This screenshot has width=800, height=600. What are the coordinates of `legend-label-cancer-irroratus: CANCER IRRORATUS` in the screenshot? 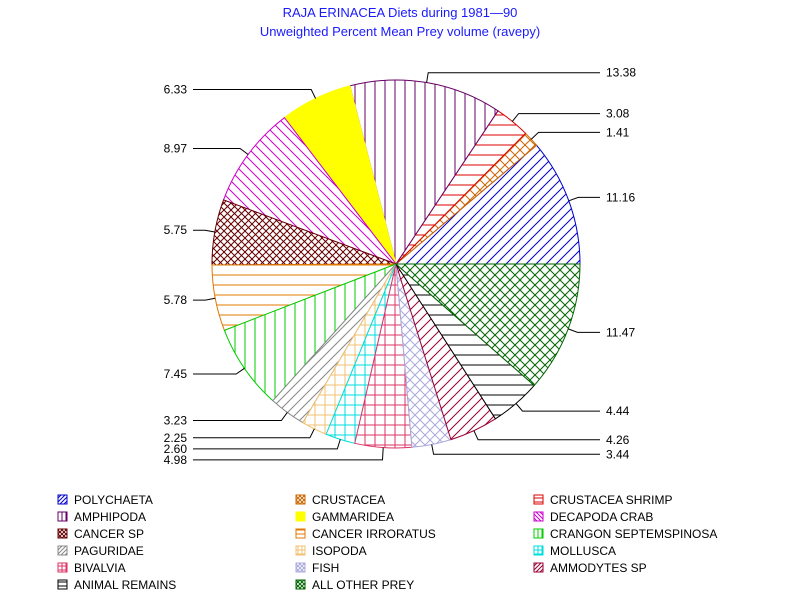 It's located at (374, 534).